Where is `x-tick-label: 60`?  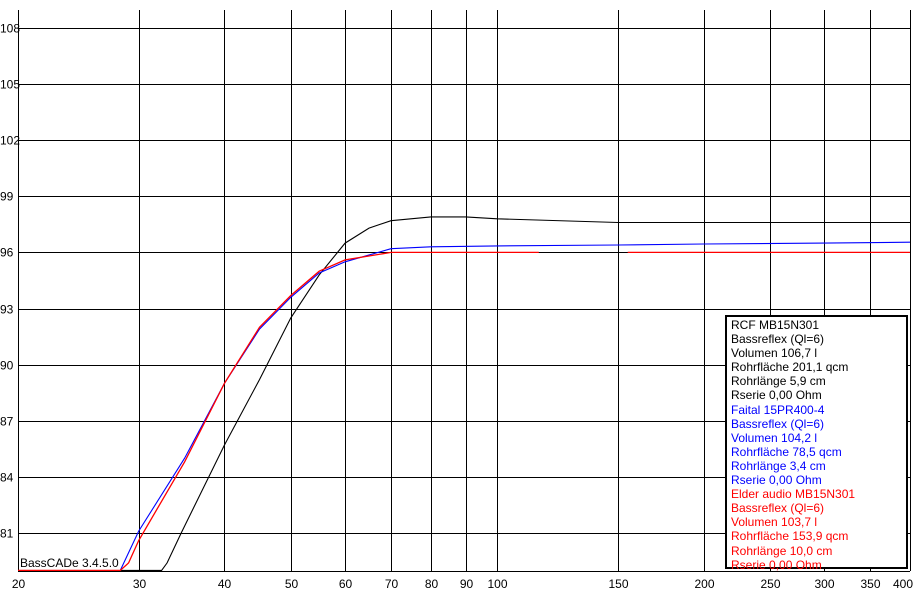 x-tick-label: 60 is located at coordinates (346, 584).